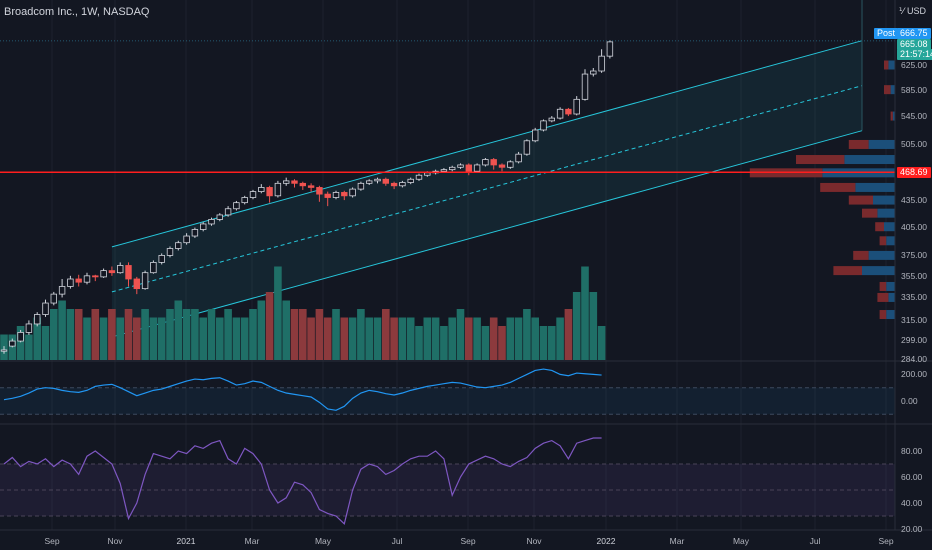 The height and width of the screenshot is (550, 932). Describe the element at coordinates (303, 313) in the screenshot. I see `volume-bars` at that location.